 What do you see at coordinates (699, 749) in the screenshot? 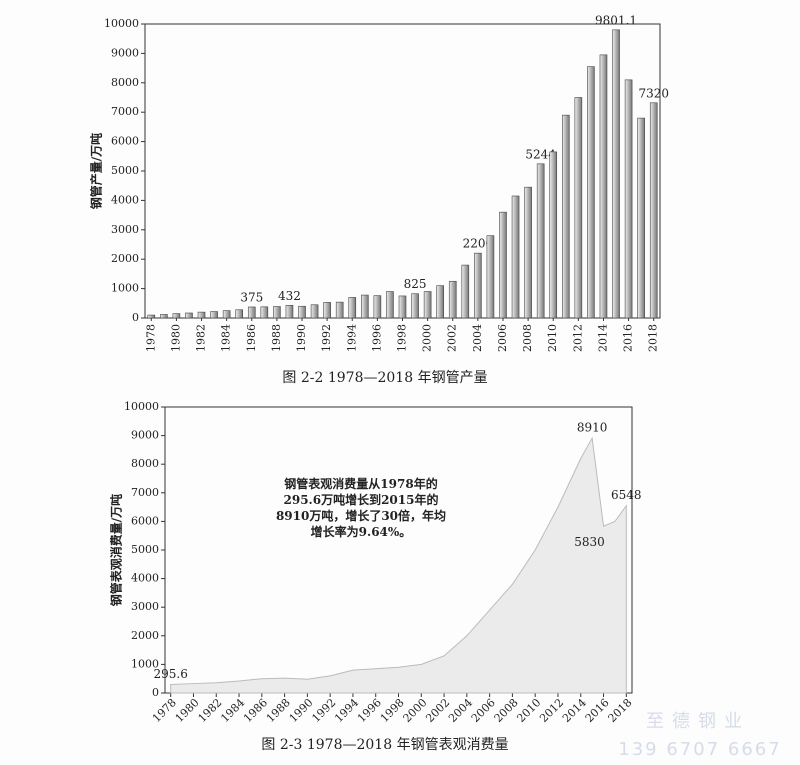
I see `watermark-phone: 139 6707 6667` at bounding box center [699, 749].